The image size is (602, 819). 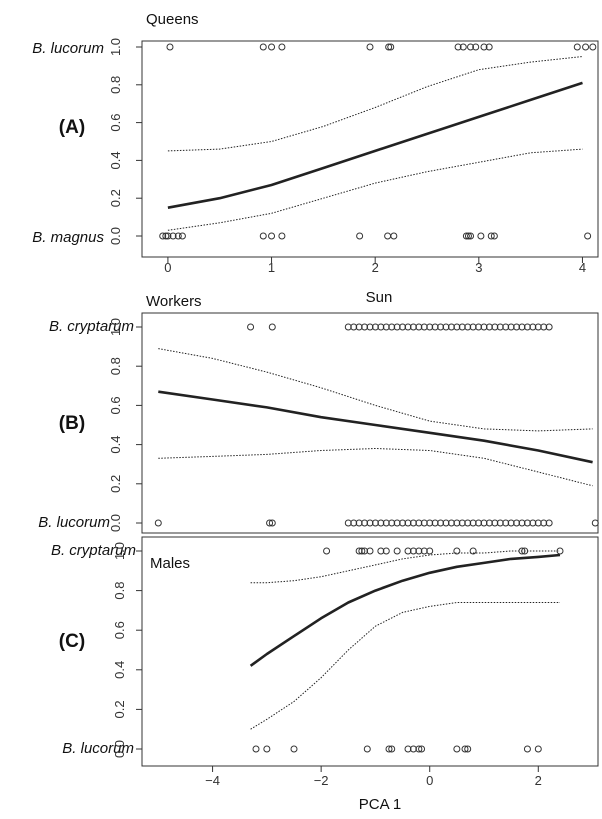 What do you see at coordinates (380, 804) in the screenshot?
I see `panel-c-xlabel: PCA 1` at bounding box center [380, 804].